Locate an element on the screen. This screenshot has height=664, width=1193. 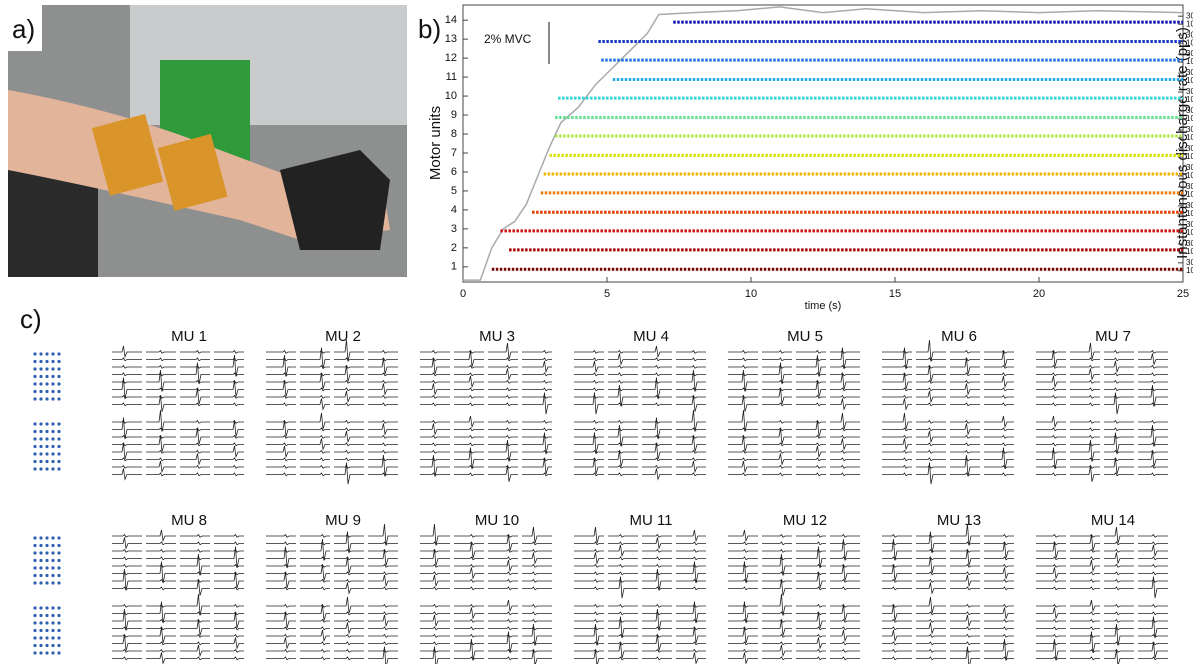
rate-tick-label: 30 is located at coordinates (1189, 186).